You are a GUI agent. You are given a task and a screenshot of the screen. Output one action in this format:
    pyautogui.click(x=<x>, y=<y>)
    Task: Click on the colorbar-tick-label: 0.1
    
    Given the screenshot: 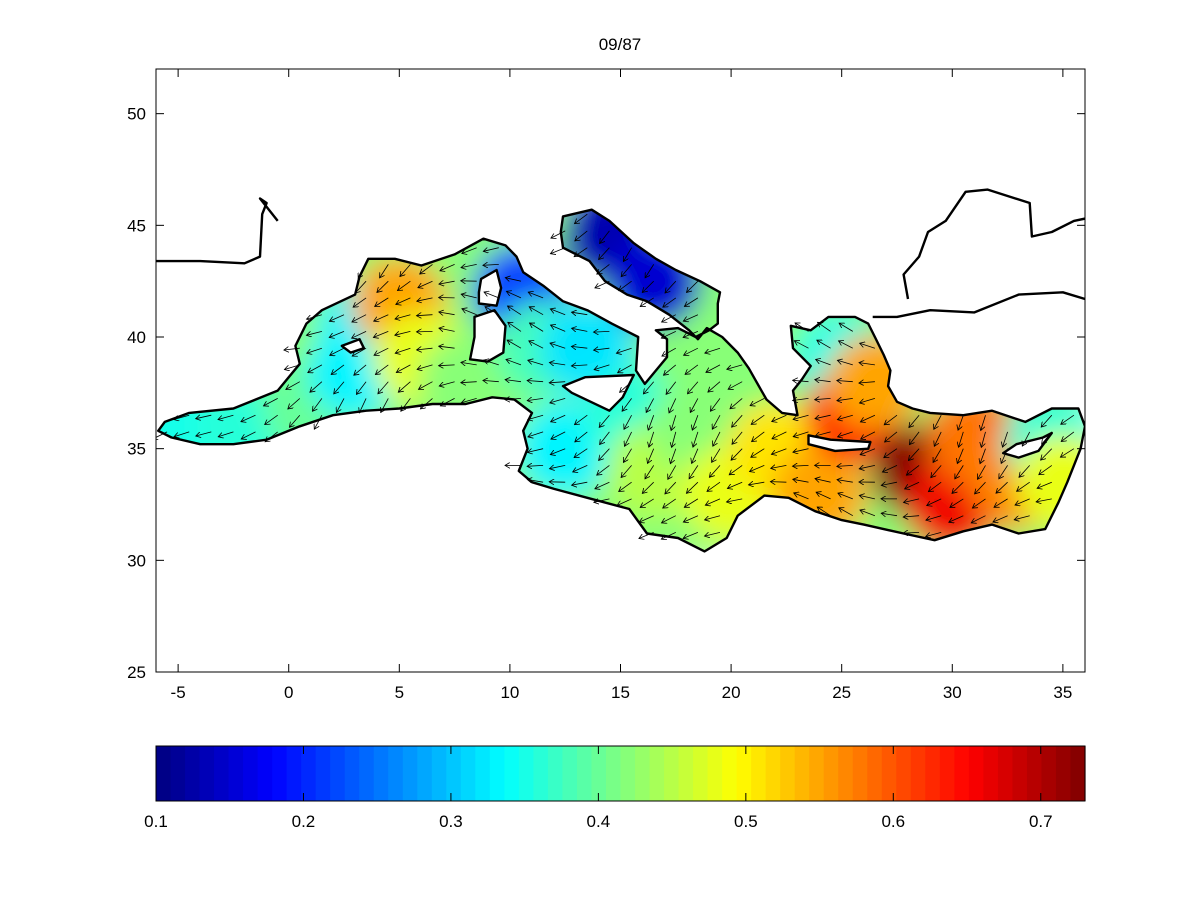 What is the action you would take?
    pyautogui.click(x=156, y=821)
    